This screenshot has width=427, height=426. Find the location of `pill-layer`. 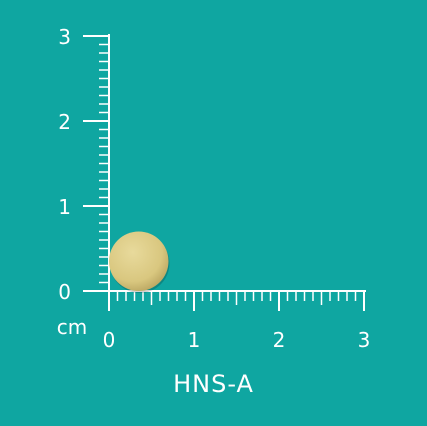

pill-layer is located at coordinates (139, 262).